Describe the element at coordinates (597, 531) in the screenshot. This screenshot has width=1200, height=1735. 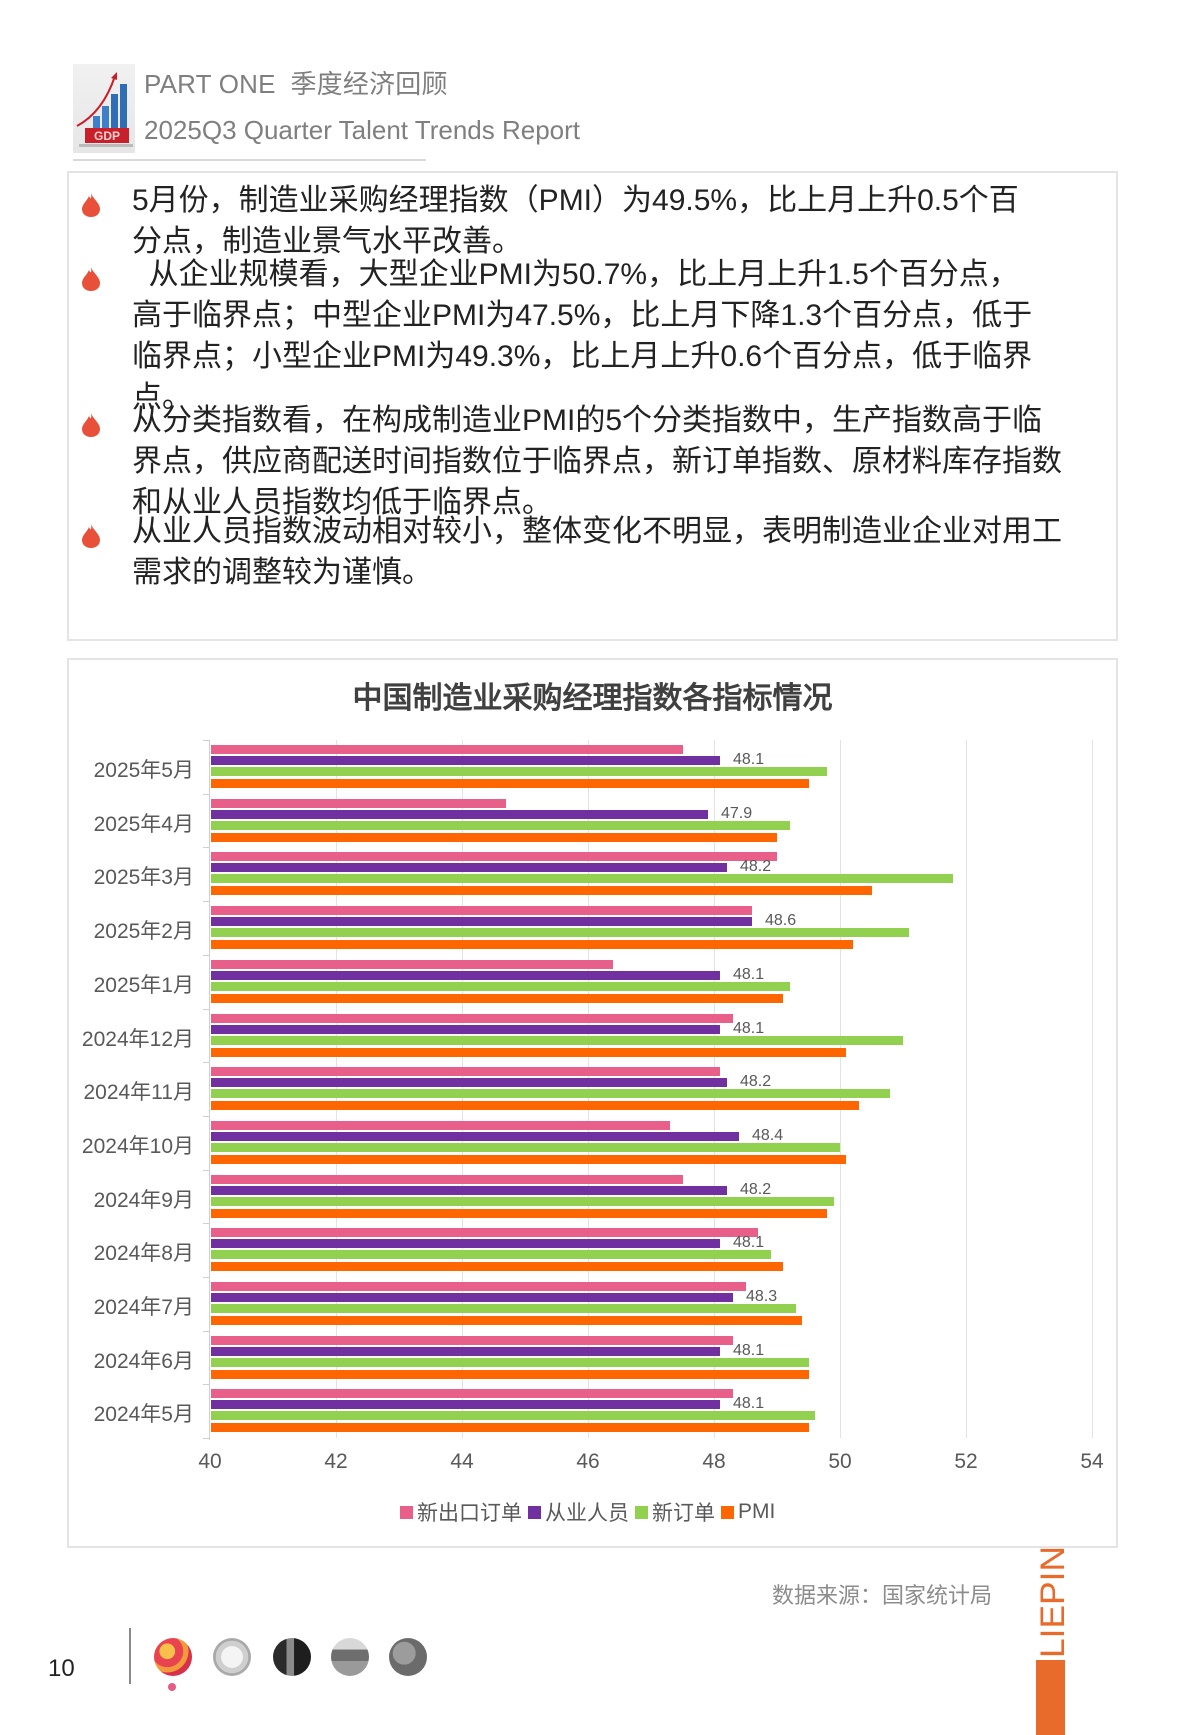
I see `paragraph-line: 从业人员指数波动相对较小，整体变化不明显，表明制造业企业对用工` at that location.